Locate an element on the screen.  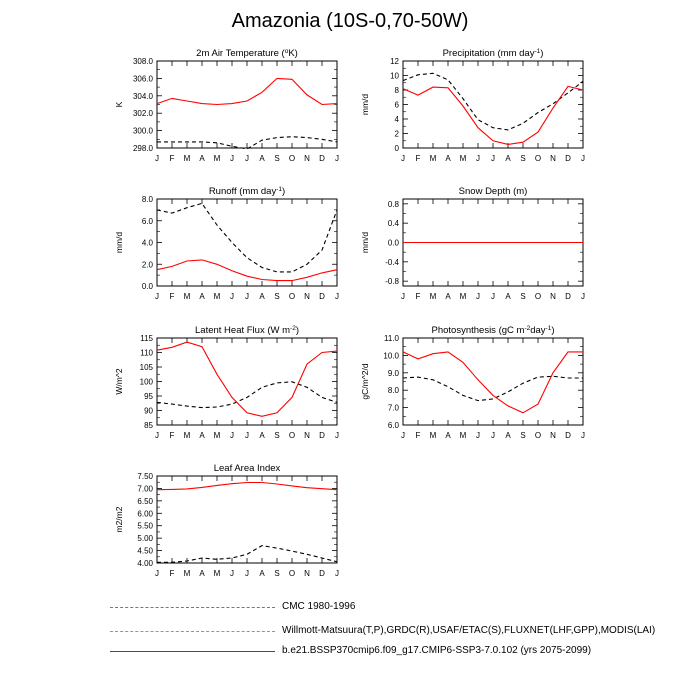
panel-leaf-area-index-obs-line is located at coordinates (247, 554).